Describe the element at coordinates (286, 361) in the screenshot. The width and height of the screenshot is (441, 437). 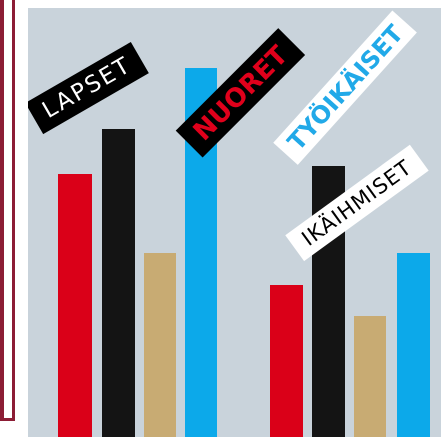
I see `bar-group2-red` at that location.